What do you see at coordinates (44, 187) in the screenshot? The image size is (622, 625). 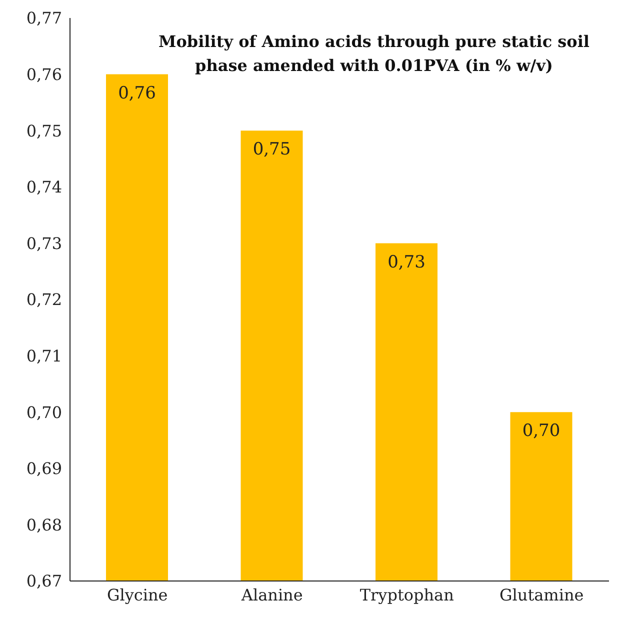 I see `y-tick-label: 0,74` at bounding box center [44, 187].